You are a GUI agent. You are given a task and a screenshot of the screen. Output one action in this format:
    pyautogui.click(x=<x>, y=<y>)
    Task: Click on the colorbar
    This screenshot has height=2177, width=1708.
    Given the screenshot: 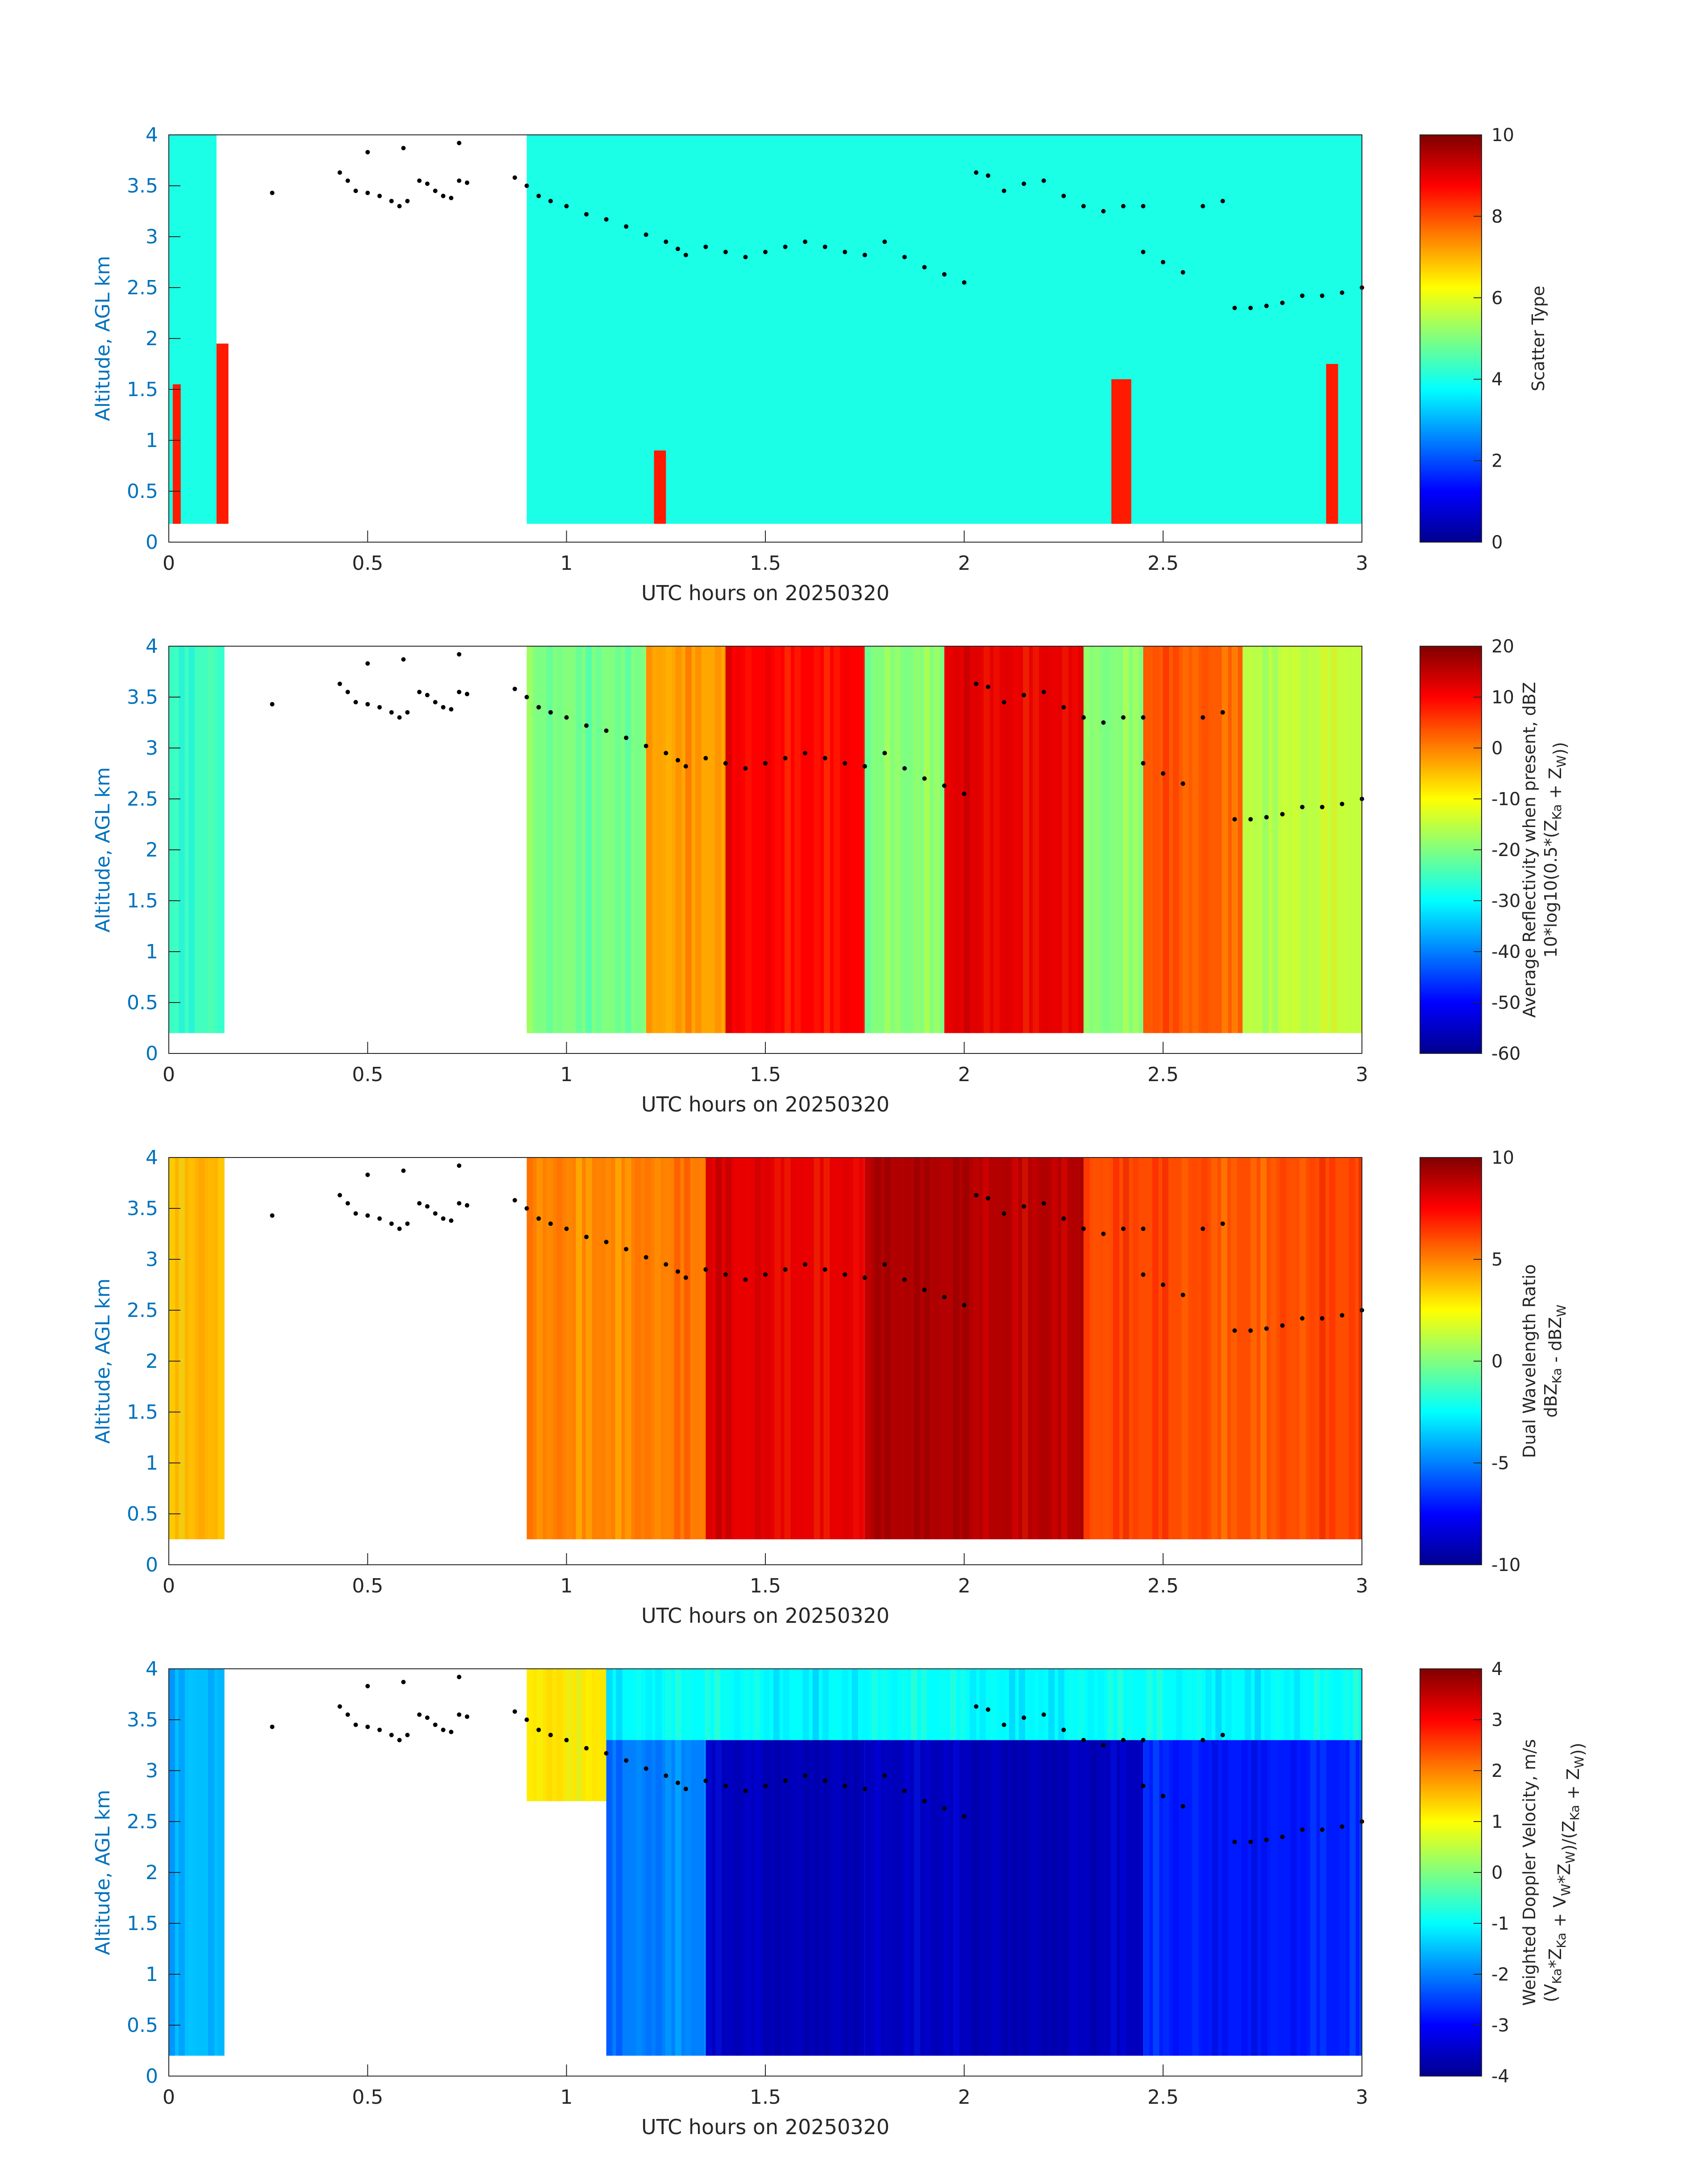 What is the action you would take?
    pyautogui.click(x=1451, y=338)
    